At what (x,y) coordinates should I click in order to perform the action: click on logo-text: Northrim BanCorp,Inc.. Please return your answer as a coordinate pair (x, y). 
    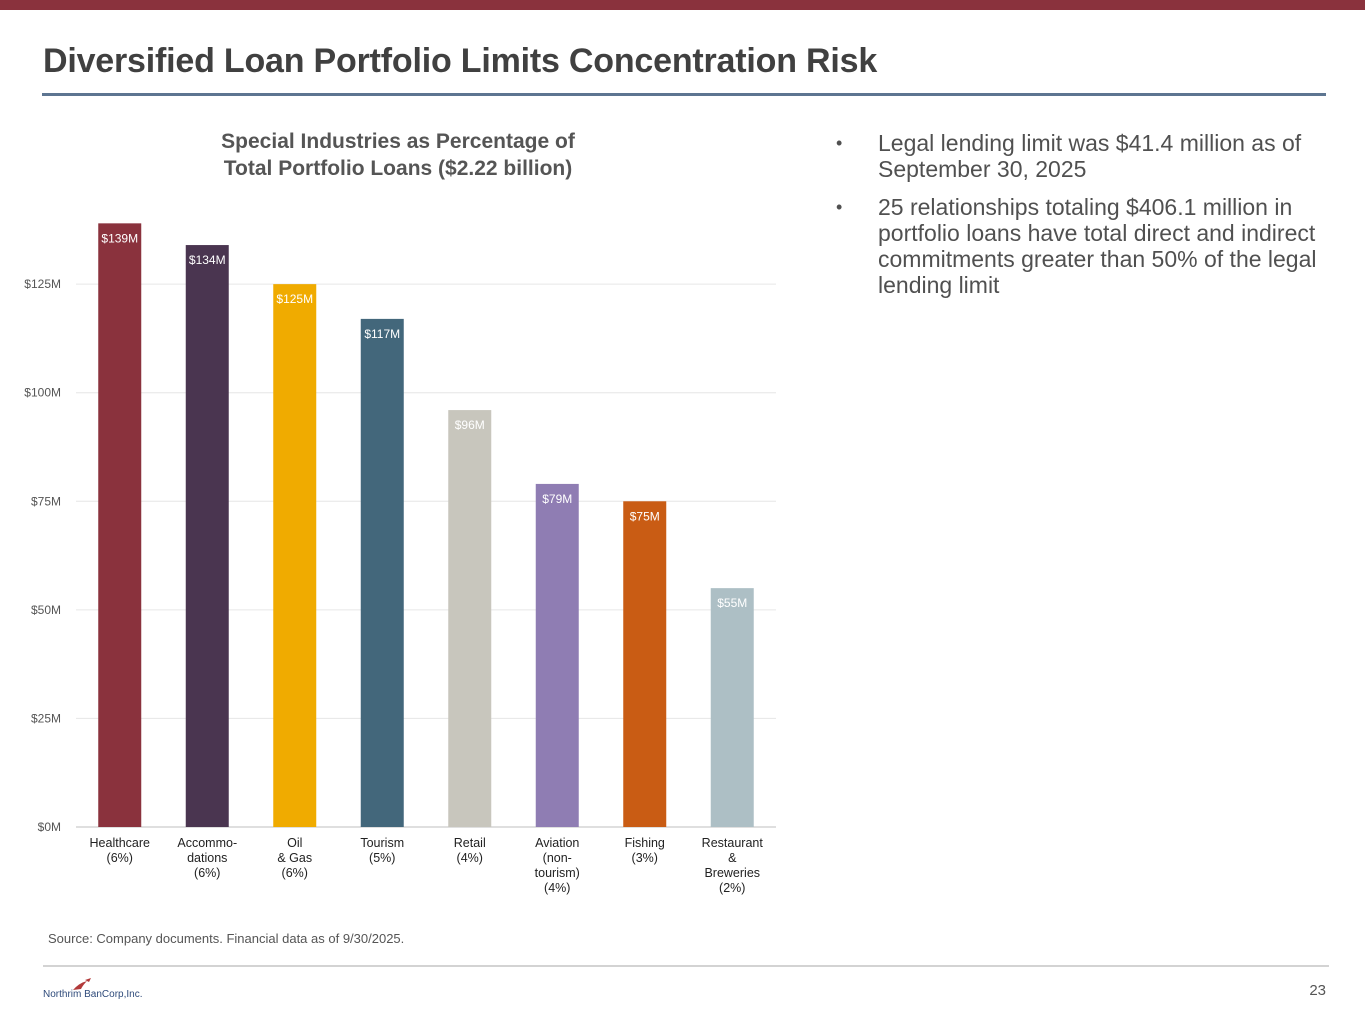
    Looking at the image, I should click on (93, 994).